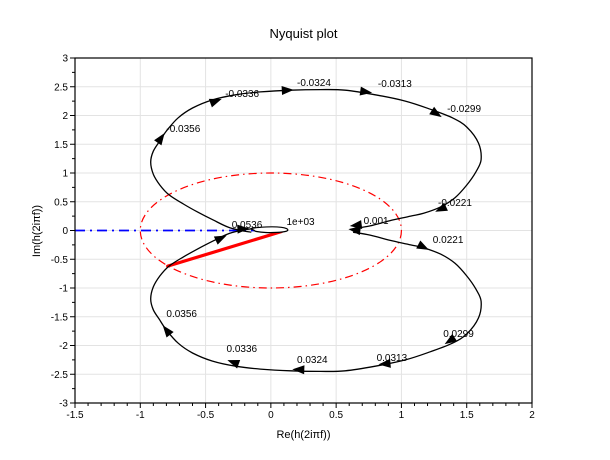 Image resolution: width=610 pixels, height=460 pixels. I want to click on y-axis-label: Im(h(2iπf)), so click(37, 231).